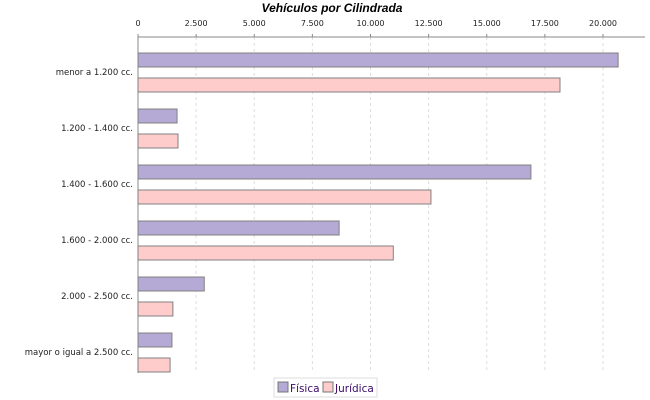 The height and width of the screenshot is (400, 650). Describe the element at coordinates (79, 353) in the screenshot. I see `category-label: mayor o igual a 2.500 cc.` at that location.